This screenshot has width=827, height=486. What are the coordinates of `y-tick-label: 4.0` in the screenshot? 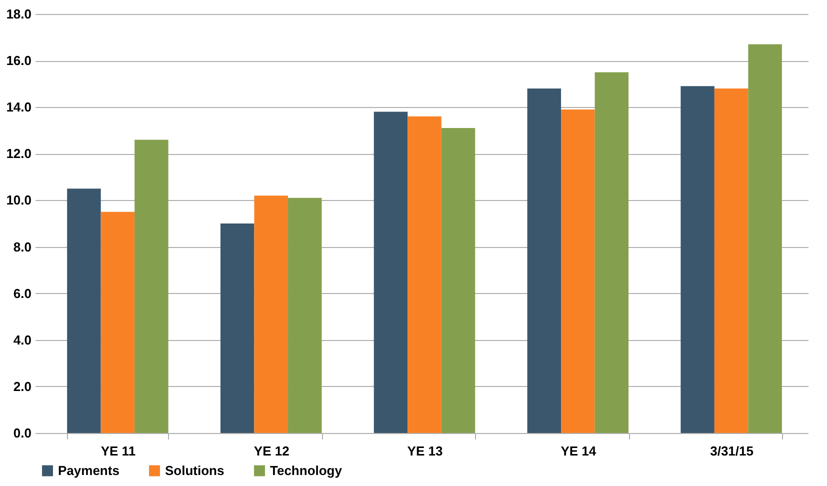 It's located at (22, 340).